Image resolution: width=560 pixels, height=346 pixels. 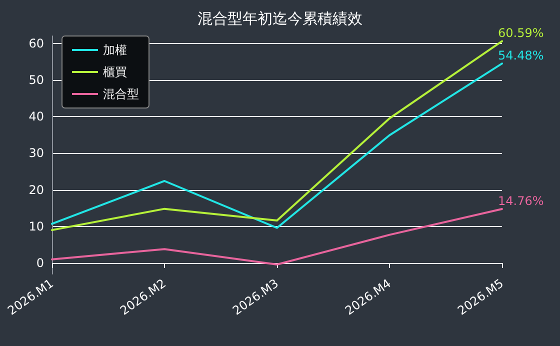 What do you see at coordinates (36, 43) in the screenshot?
I see `y-tick-label: 60` at bounding box center [36, 43].